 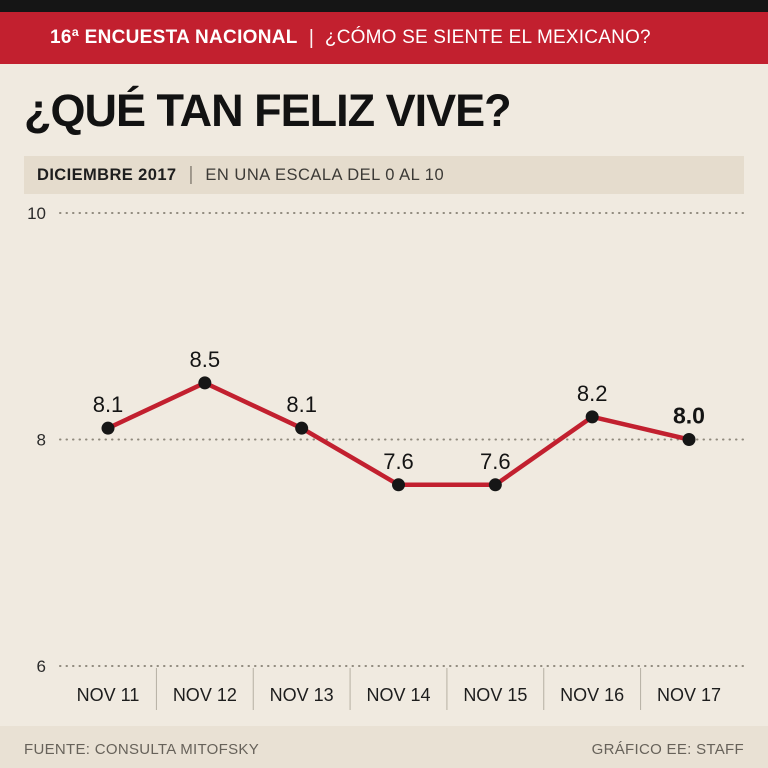 I want to click on subtitle-scale-note: EN UNA ESCALA DEL 0 AL 10, so click(x=325, y=174).